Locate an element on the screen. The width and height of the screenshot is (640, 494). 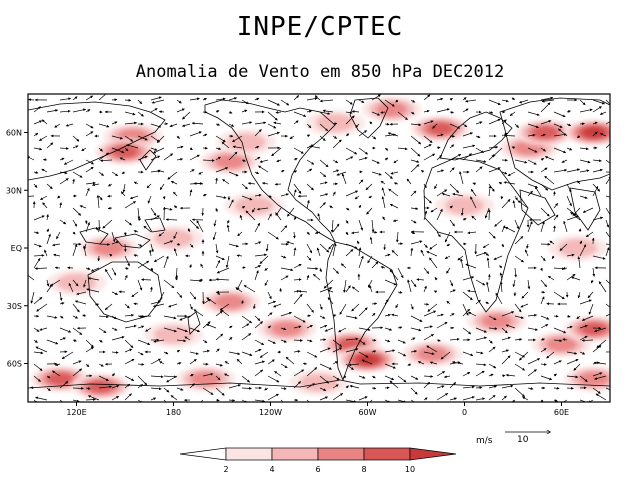
reference-units: m/s is located at coordinates (484, 441).